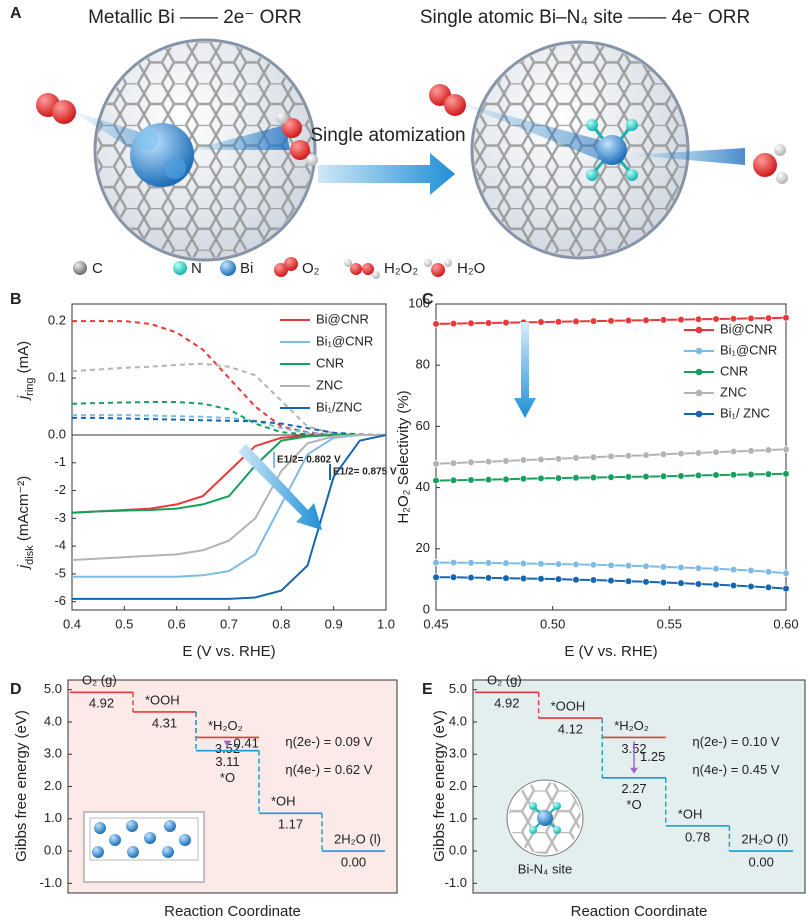 This screenshot has height=922, width=809. What do you see at coordinates (339, 406) in the screenshot?
I see `legend-label: Bi₁/ZNC` at bounding box center [339, 406].